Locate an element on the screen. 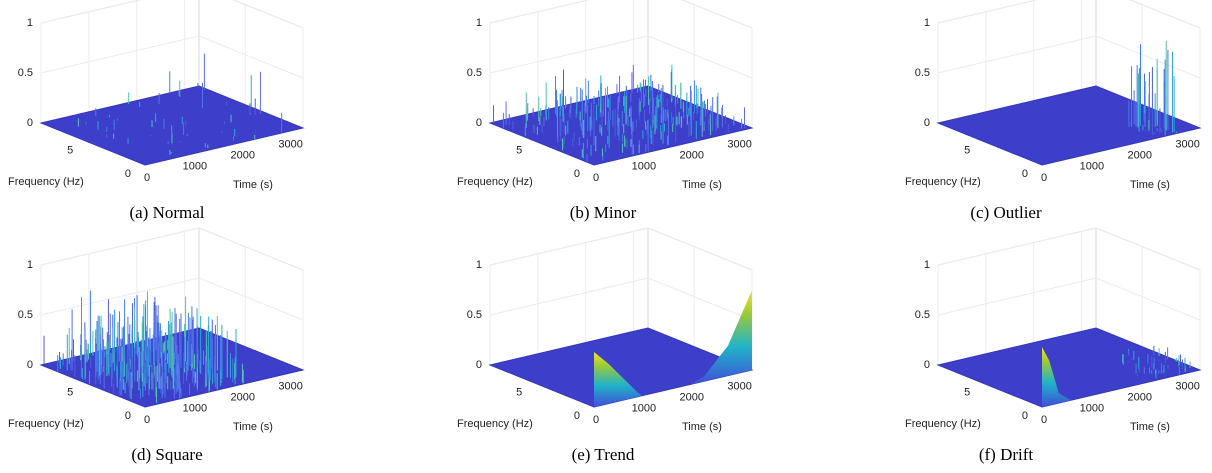  caption: (c) Outlier is located at coordinates (1006, 212).